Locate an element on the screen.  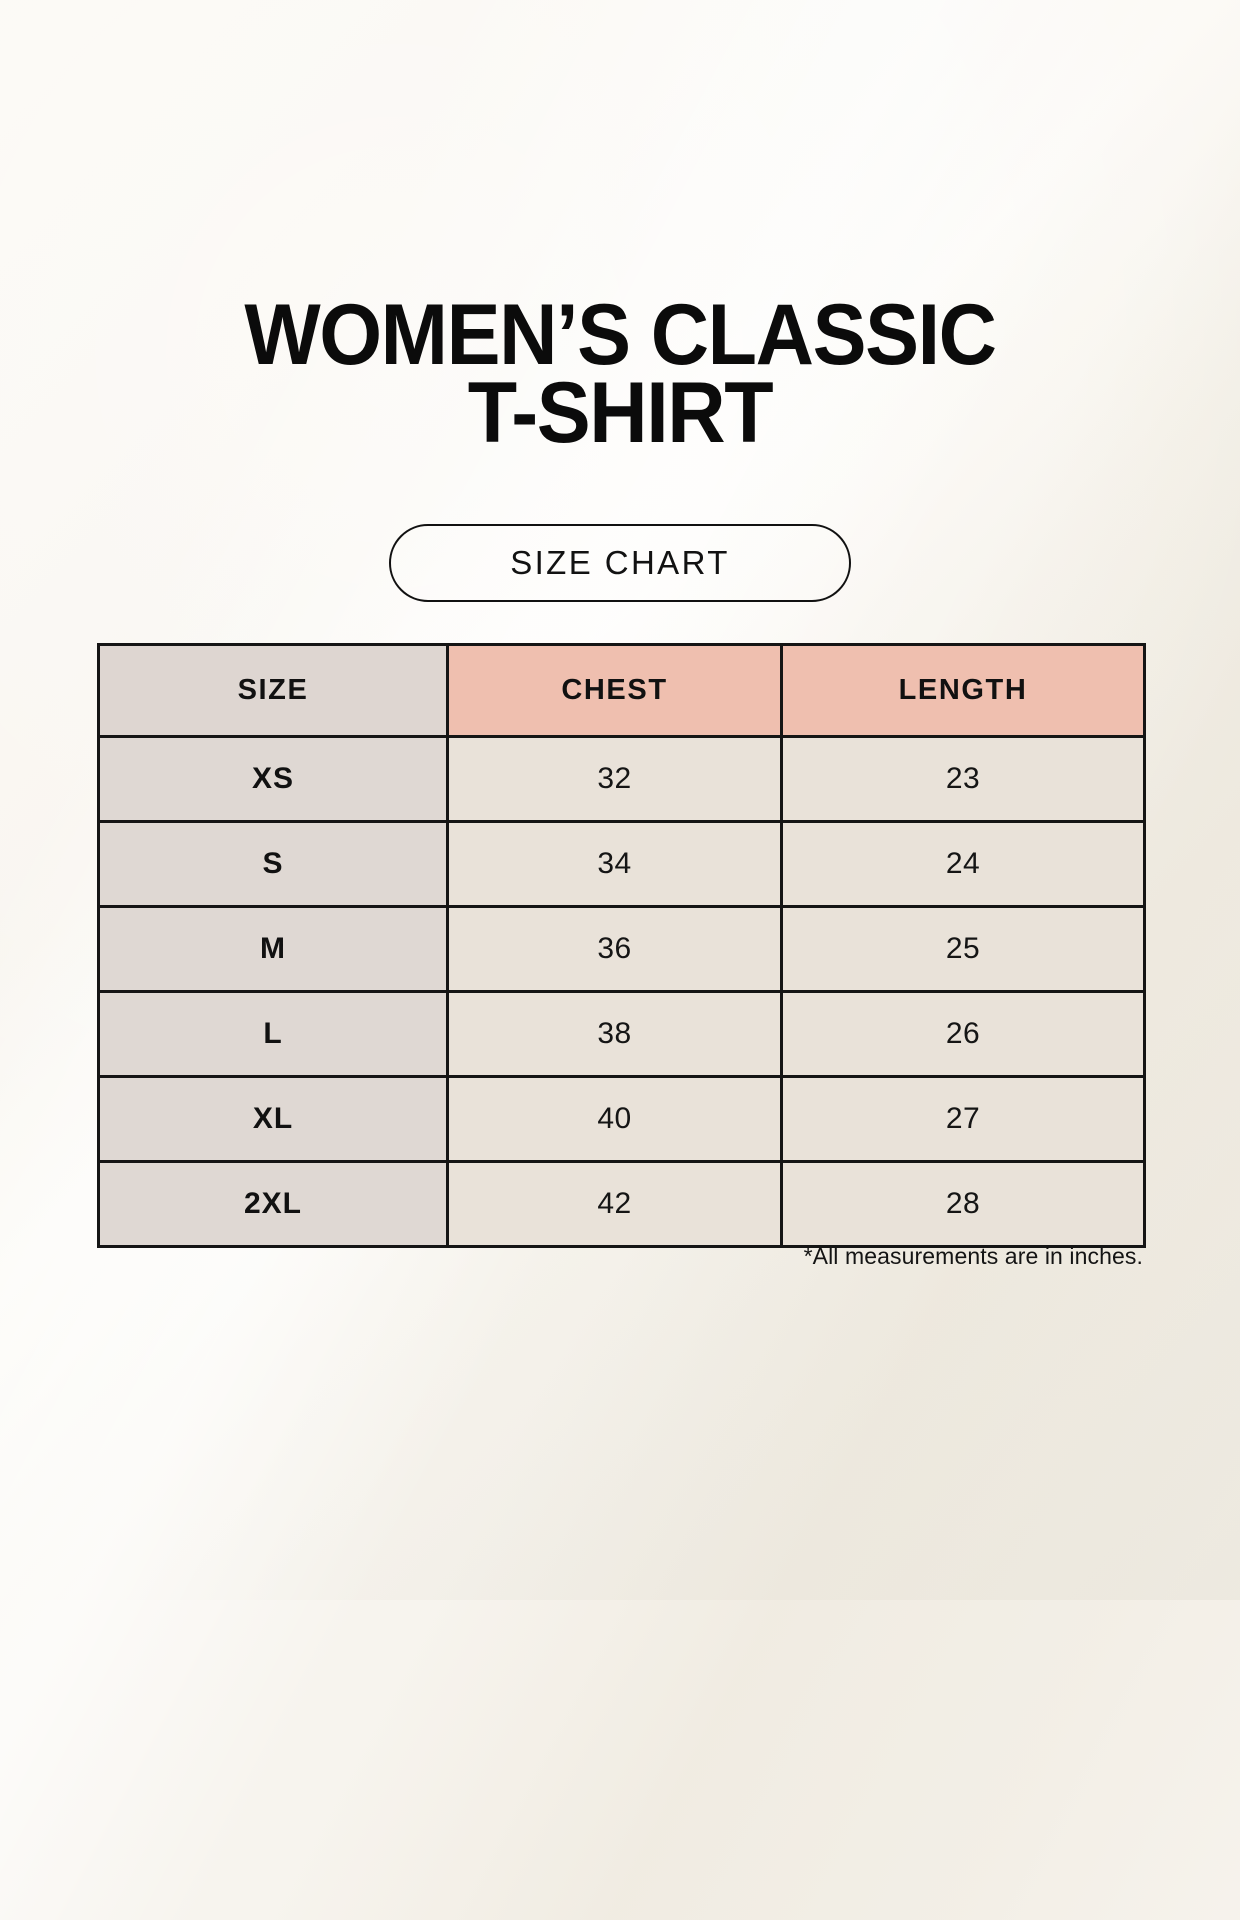
column-header-size: SIZE is located at coordinates (273, 690).